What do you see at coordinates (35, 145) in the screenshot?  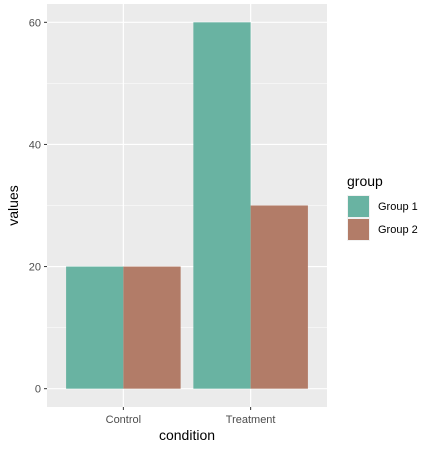 I see `y-tick-label: 40` at bounding box center [35, 145].